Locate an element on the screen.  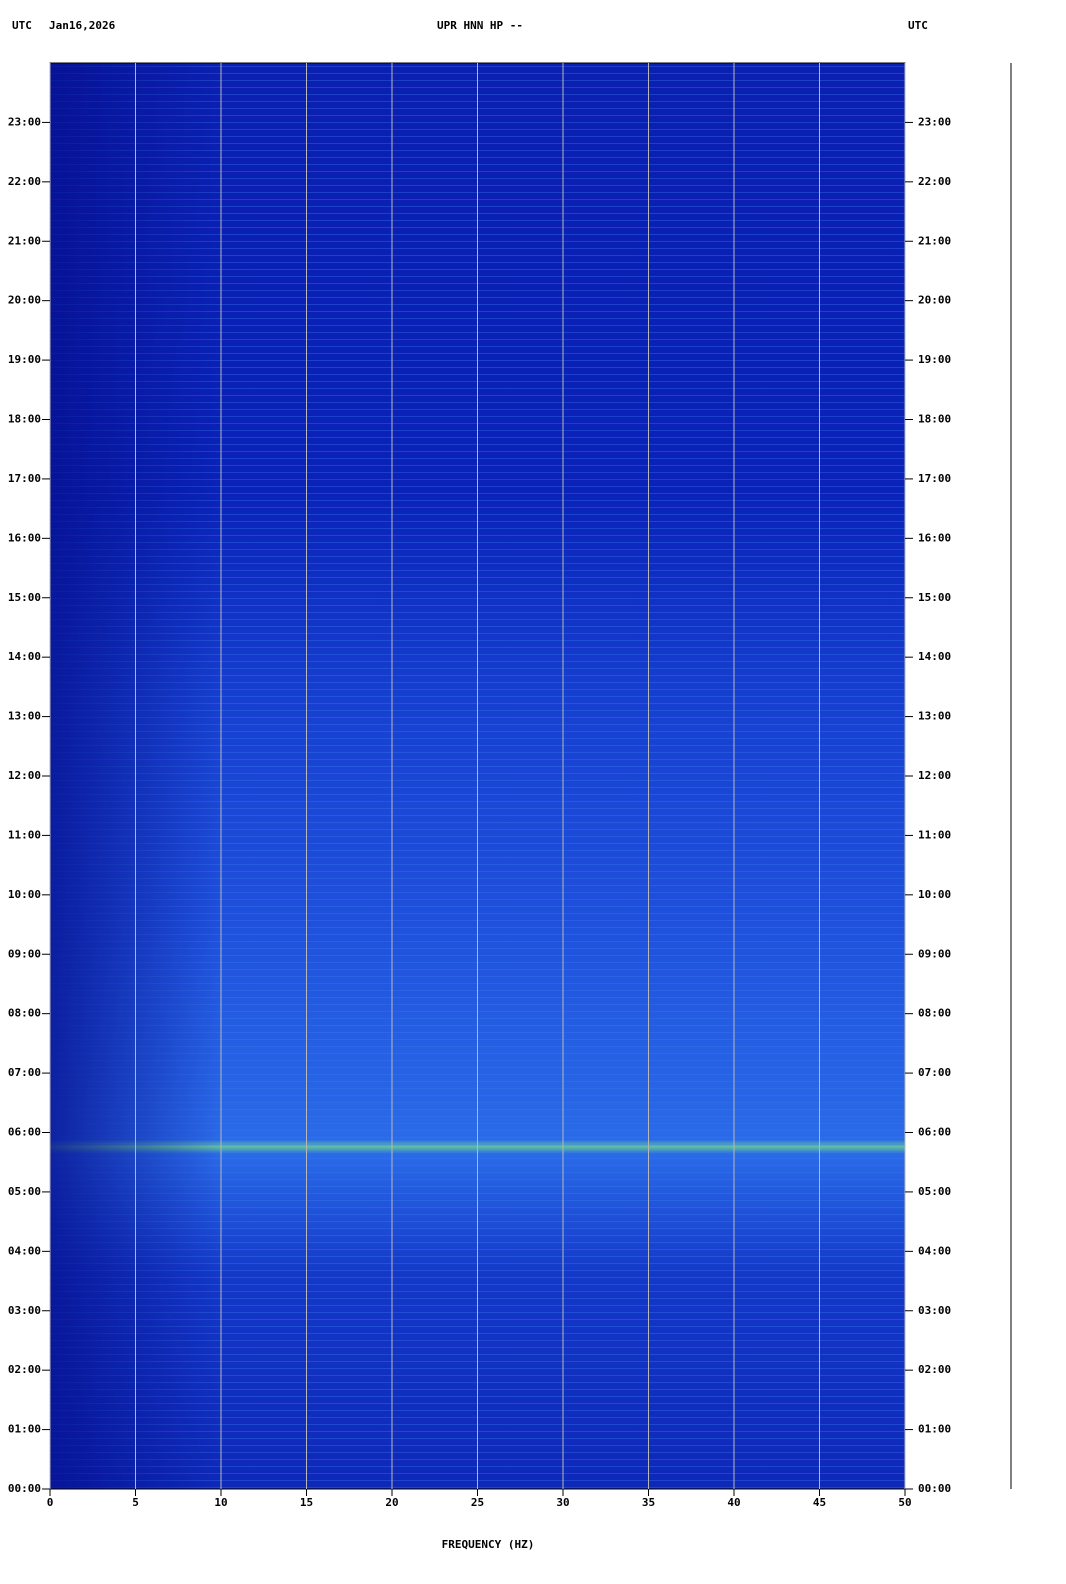
x-axis-label: FREQUENCY (HZ) is located at coordinates (488, 1544).